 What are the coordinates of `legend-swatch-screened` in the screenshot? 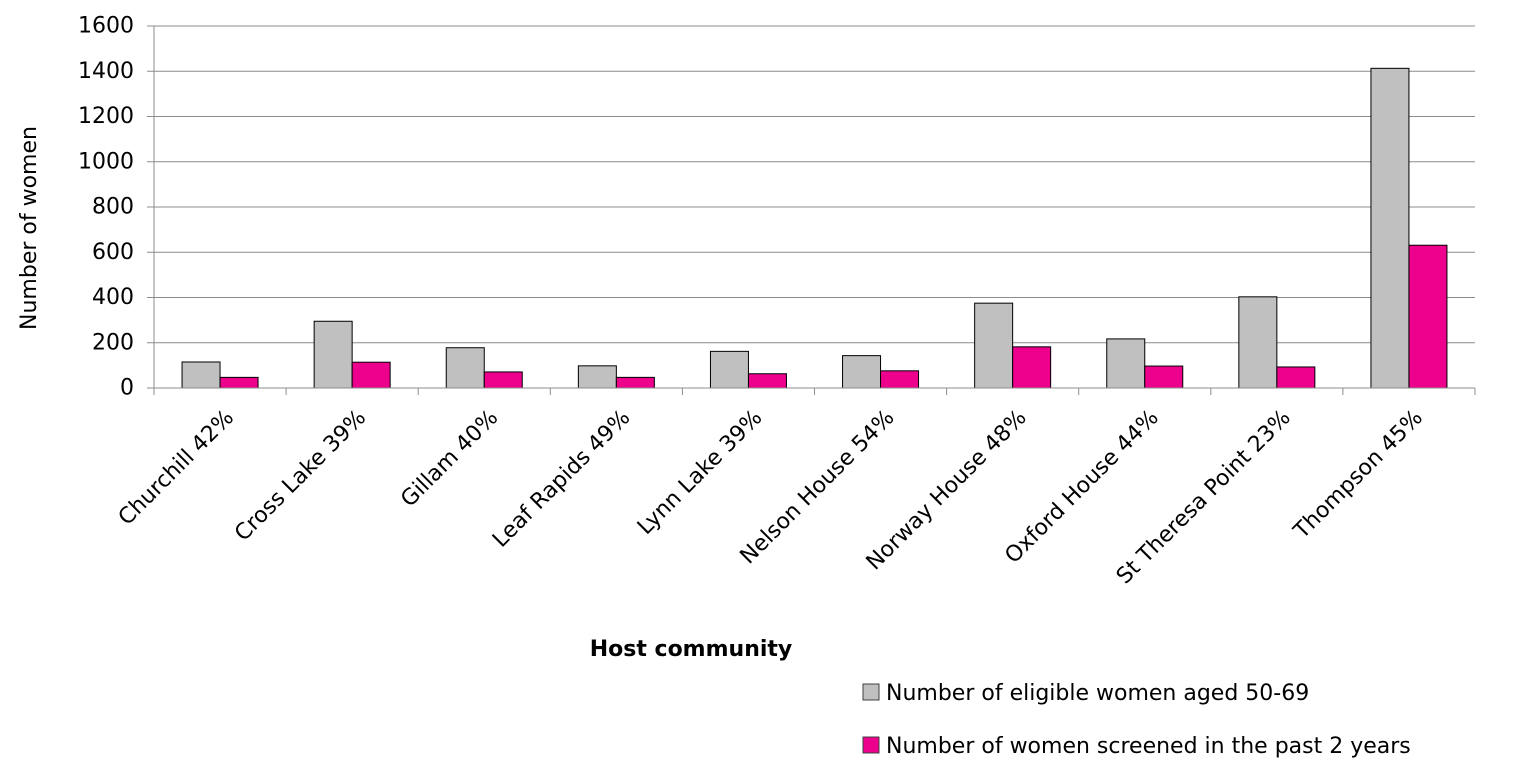 It's located at (871, 745).